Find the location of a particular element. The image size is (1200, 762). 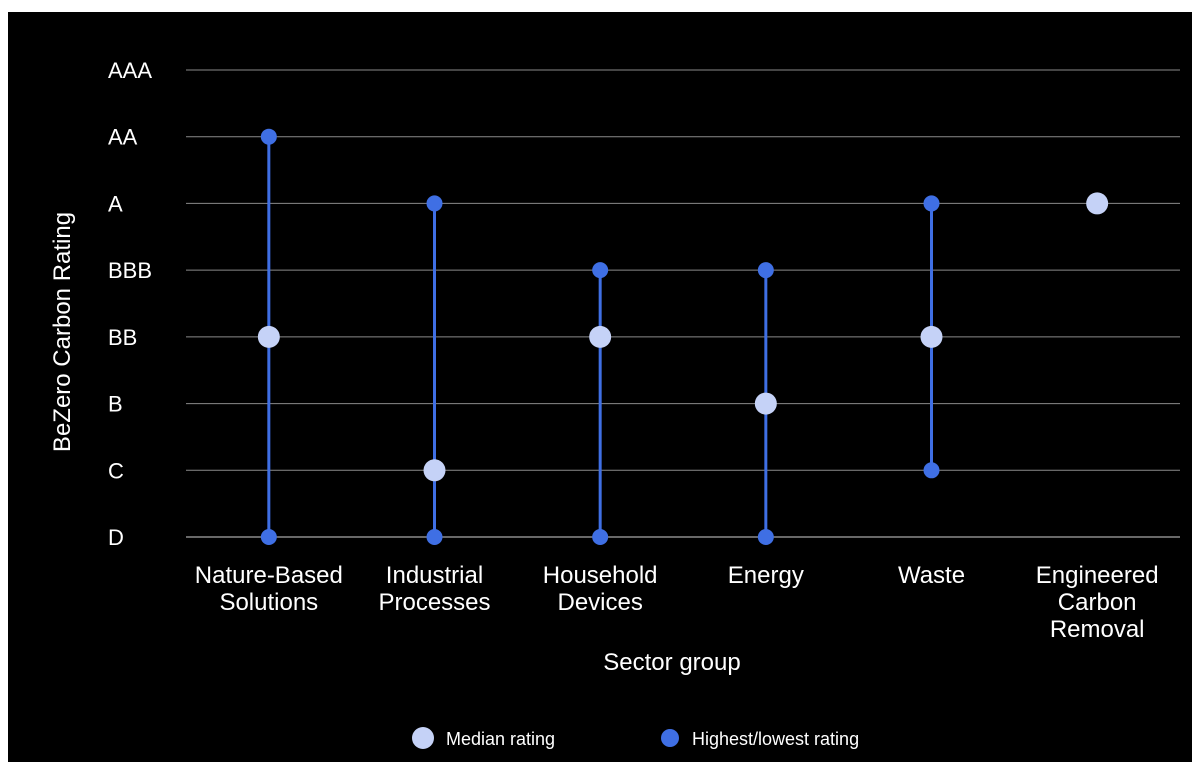

legend-range-marker is located at coordinates (670, 738).